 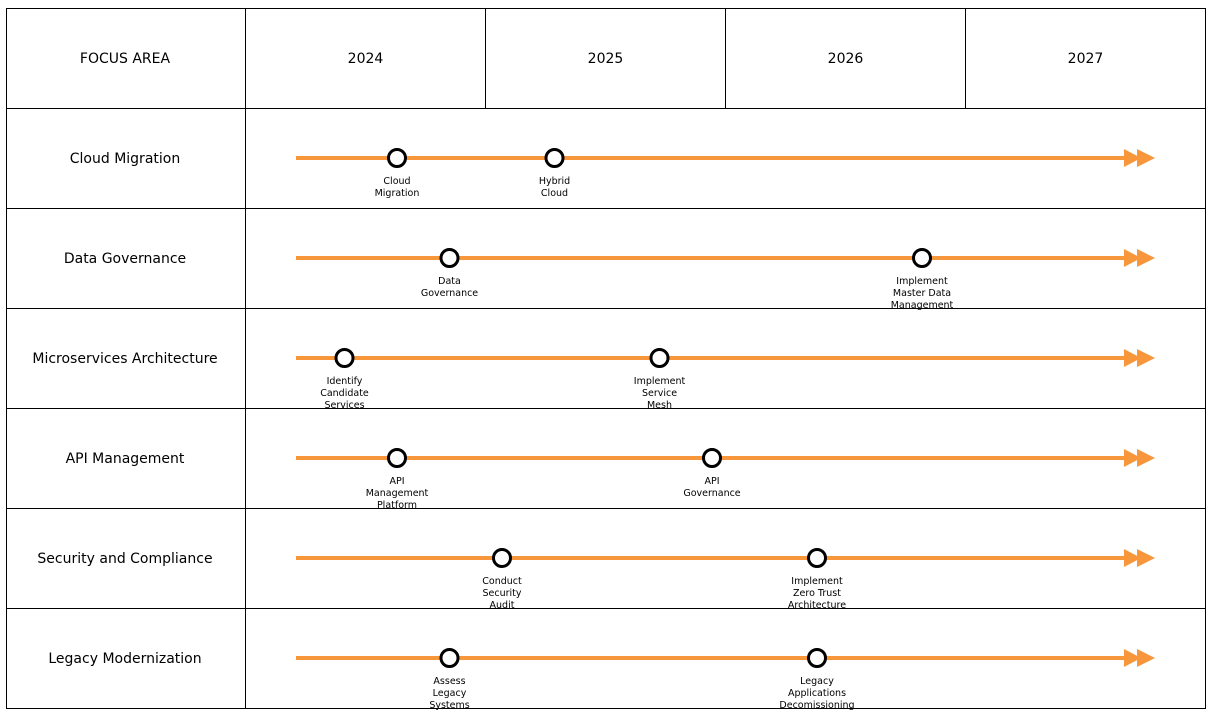 What do you see at coordinates (554, 181) in the screenshot?
I see `milestone-label: Hybrid` at bounding box center [554, 181].